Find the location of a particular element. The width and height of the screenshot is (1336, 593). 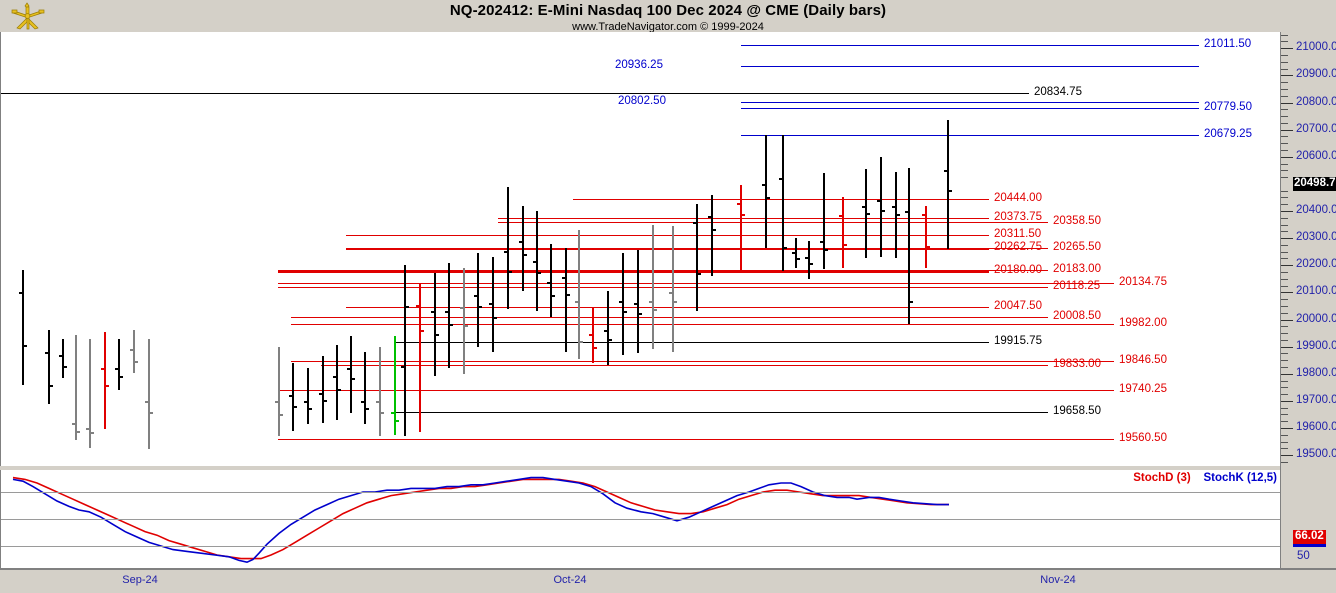

axis-price-label: 20000.0 is located at coordinates (1316, 318).